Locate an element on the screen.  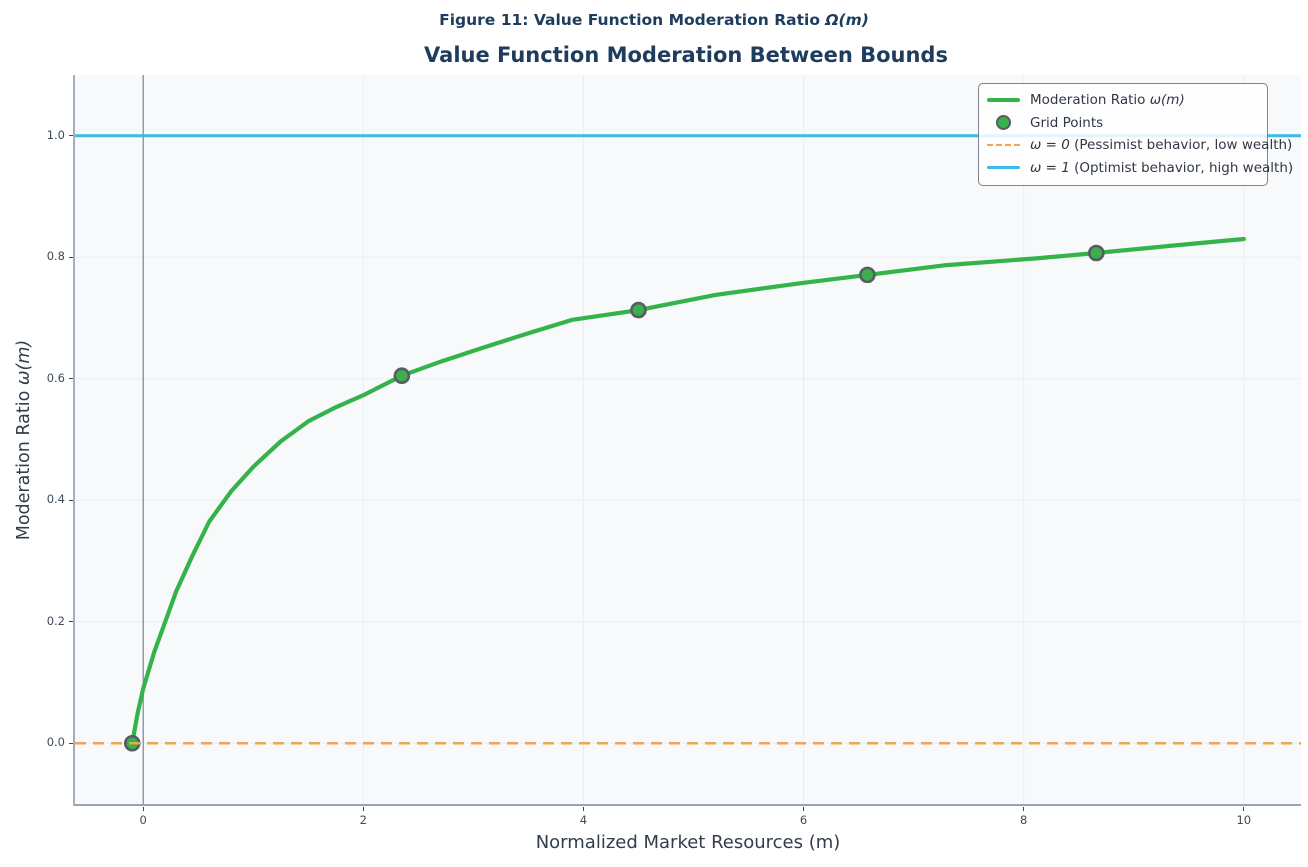
x-tick-label: 10 is located at coordinates (1244, 820).